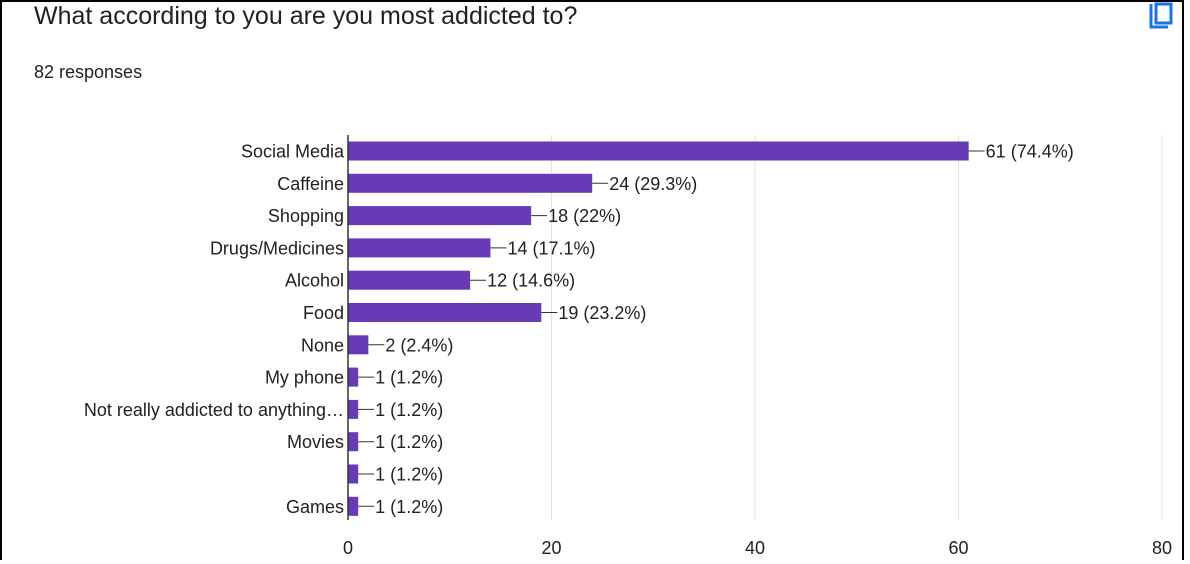  Describe the element at coordinates (306, 216) in the screenshot. I see `category-label: Shopping` at that location.